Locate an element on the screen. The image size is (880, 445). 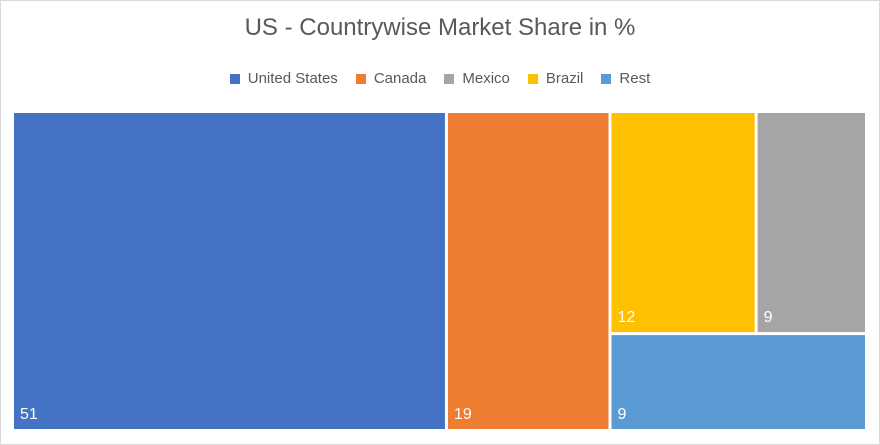
treemap-tile-rest is located at coordinates (738, 382).